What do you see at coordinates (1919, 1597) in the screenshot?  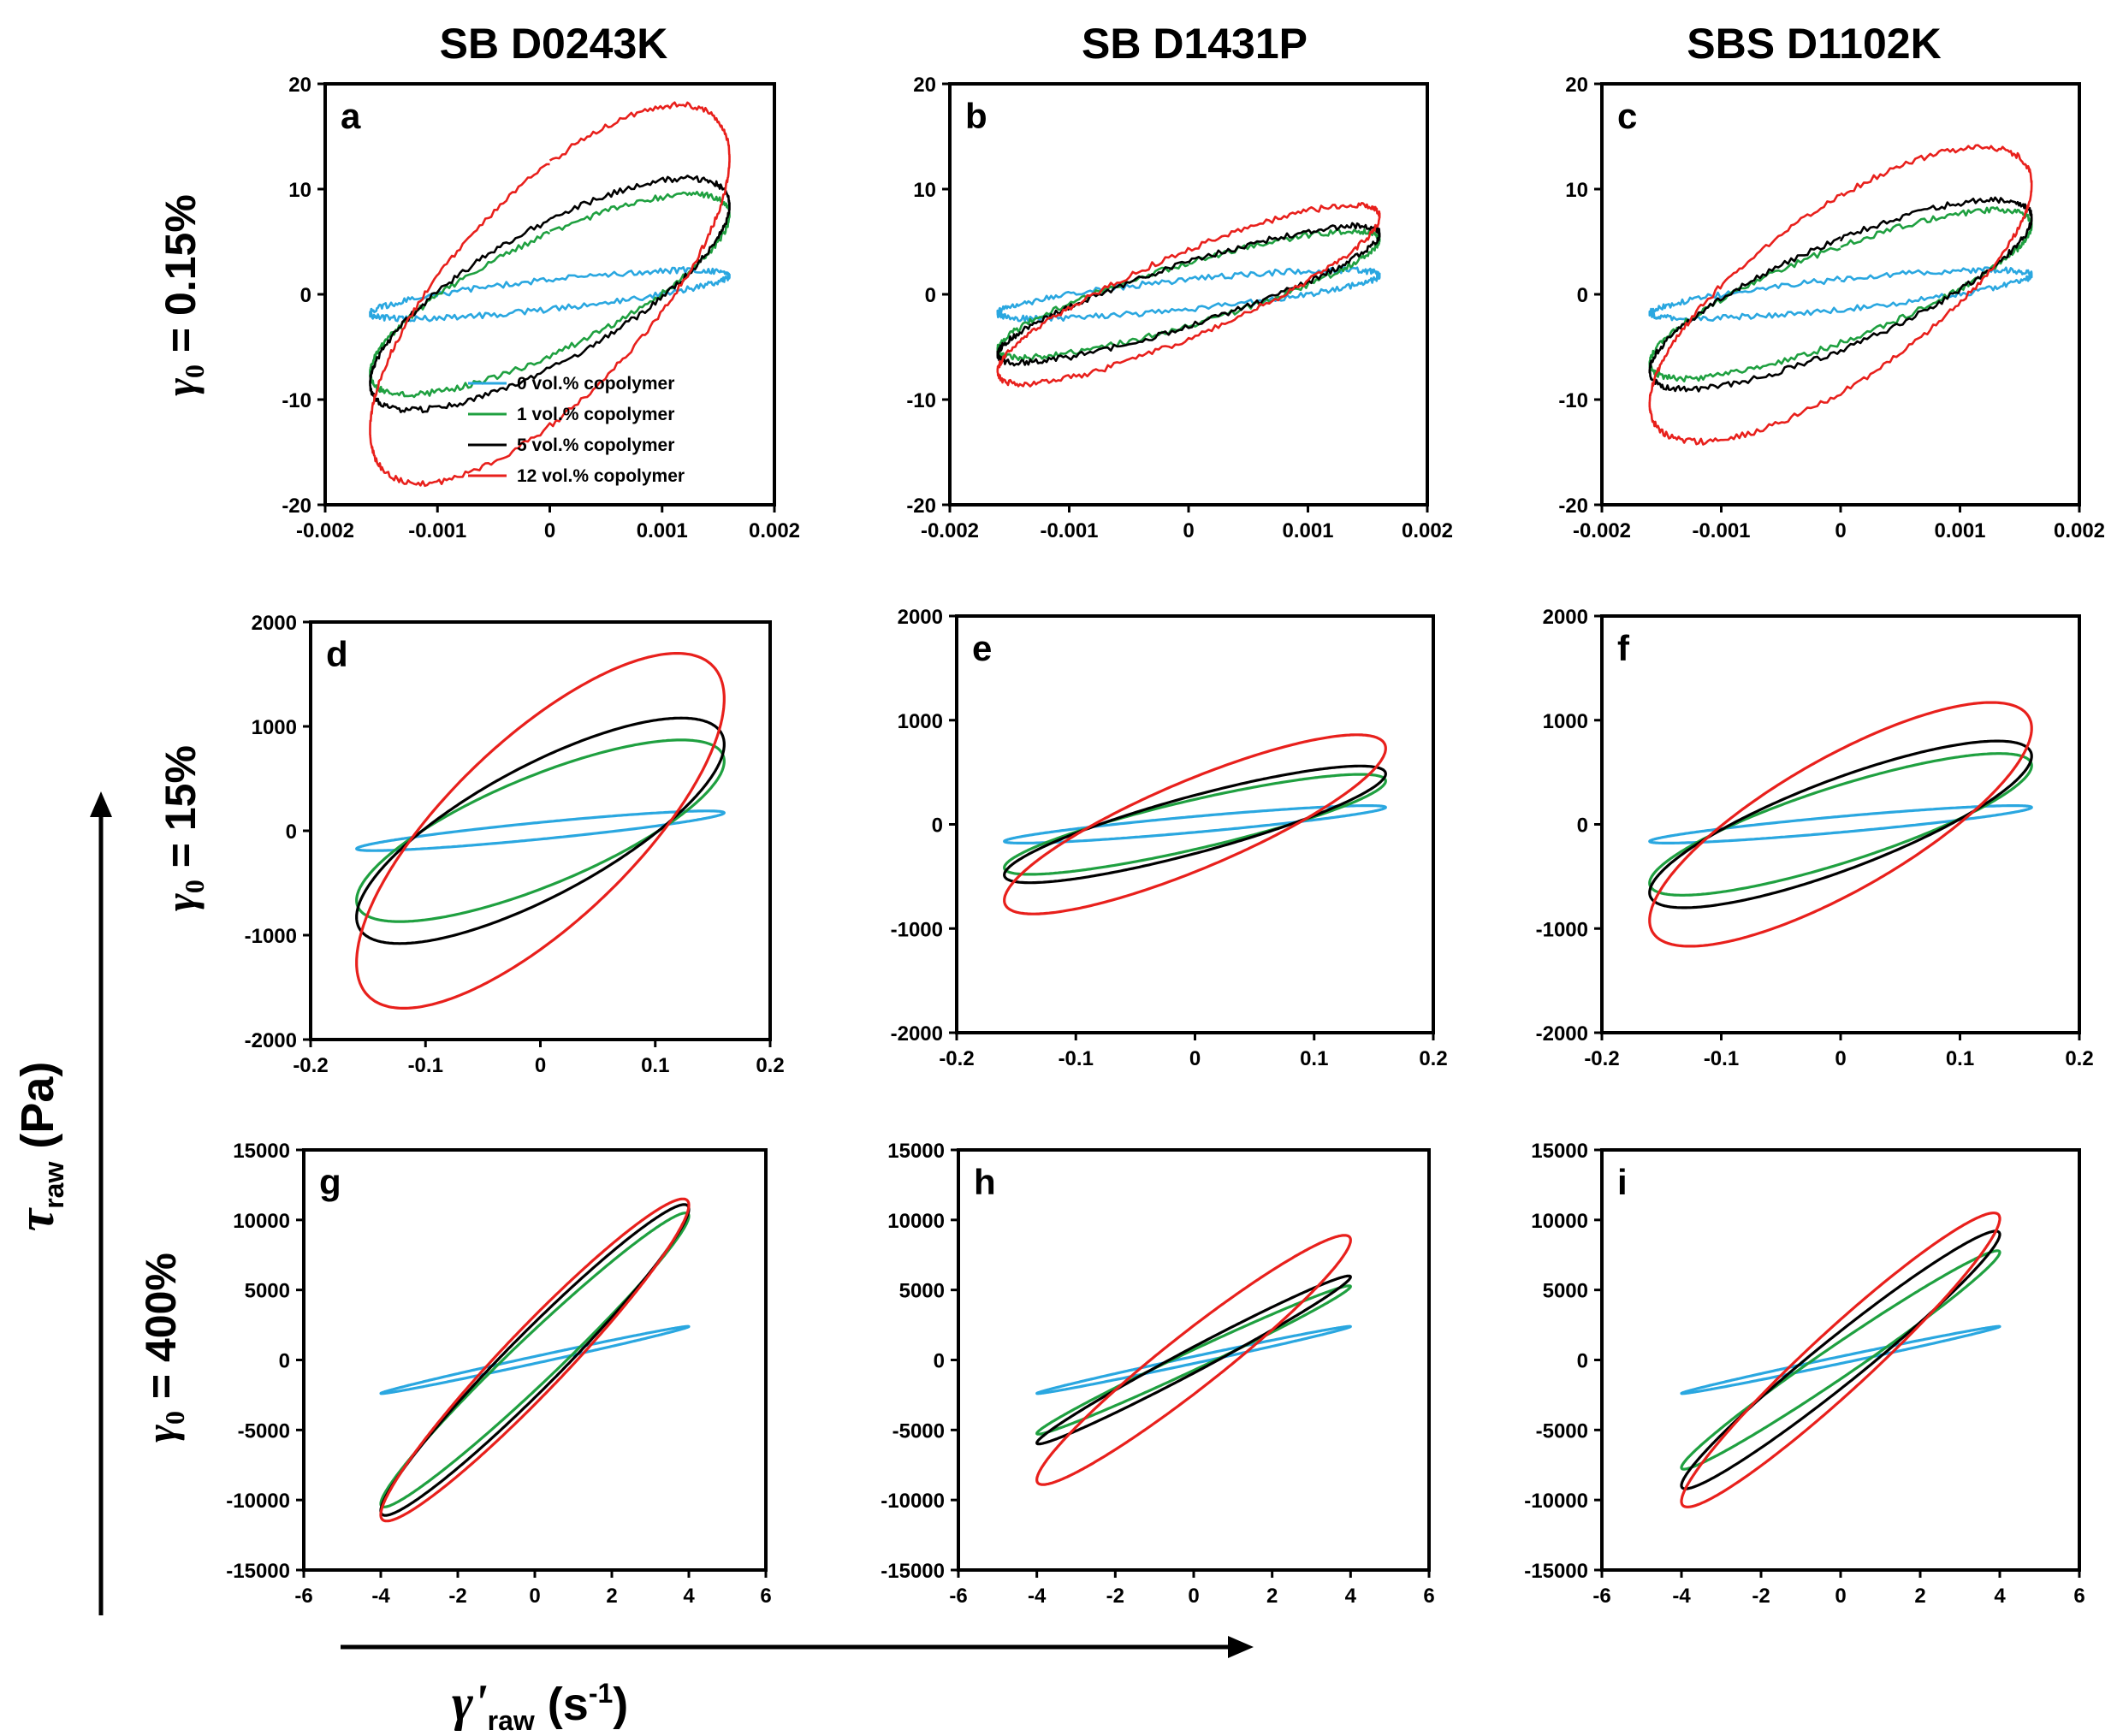 I see `x-tick-label: 2` at bounding box center [1919, 1597].